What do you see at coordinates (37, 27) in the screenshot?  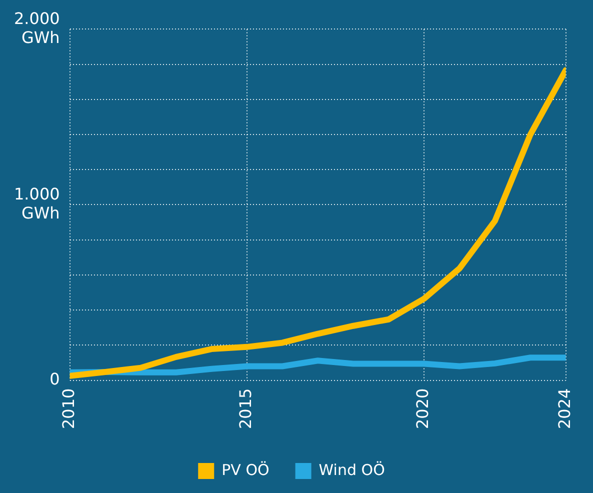 I see `y-tick-label: 2.000 GWh` at bounding box center [37, 27].